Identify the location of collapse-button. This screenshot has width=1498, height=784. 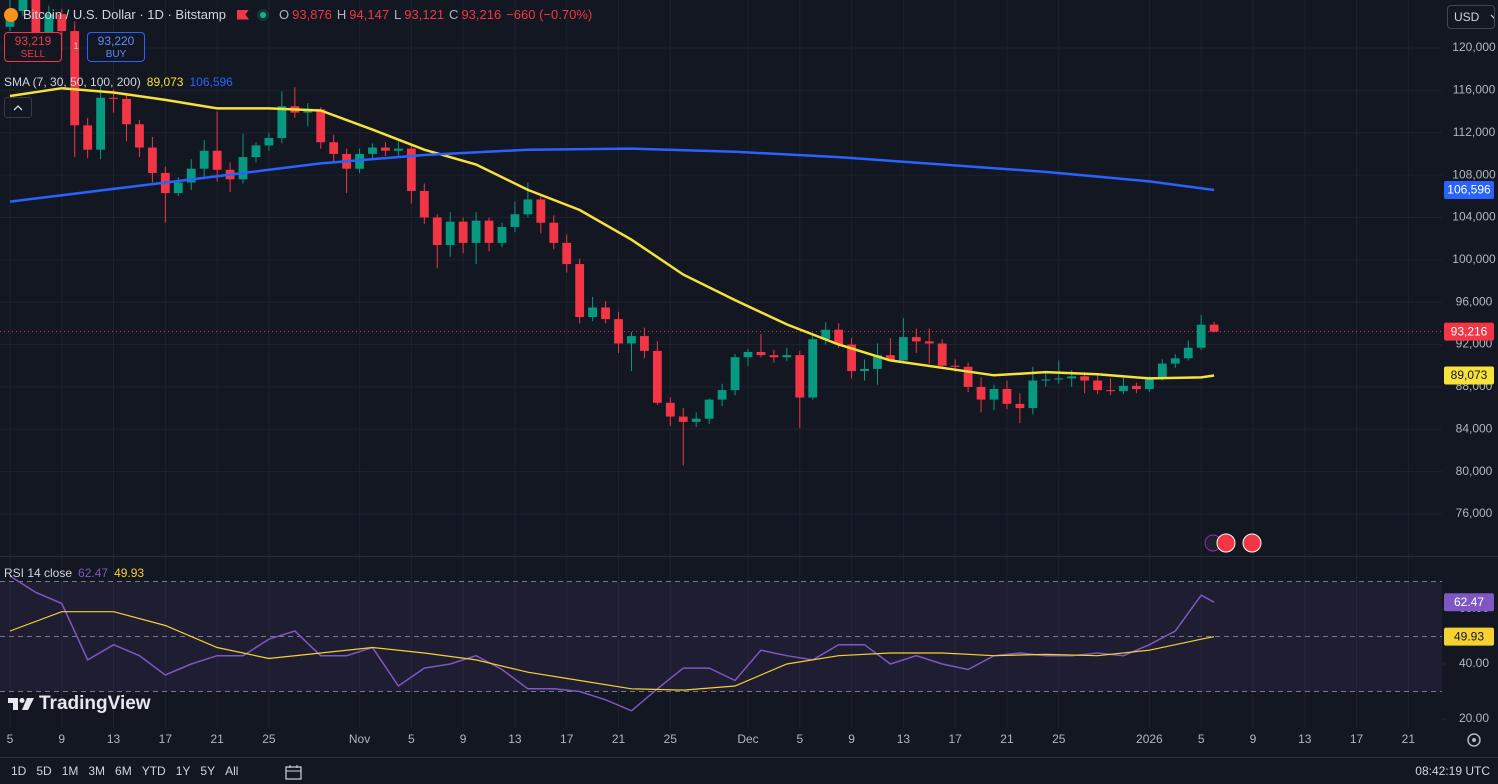
(18, 107).